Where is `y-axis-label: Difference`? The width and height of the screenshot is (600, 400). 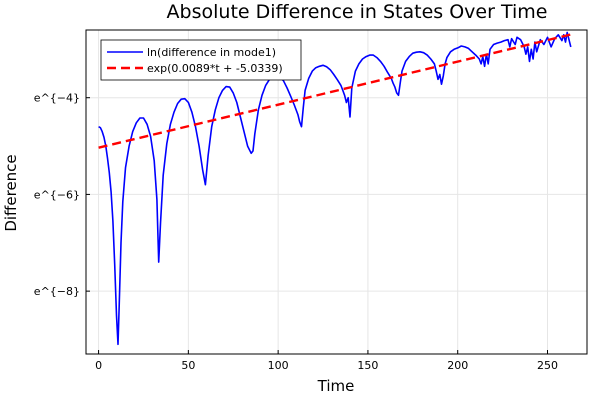
y-axis-label: Difference is located at coordinates (11, 192).